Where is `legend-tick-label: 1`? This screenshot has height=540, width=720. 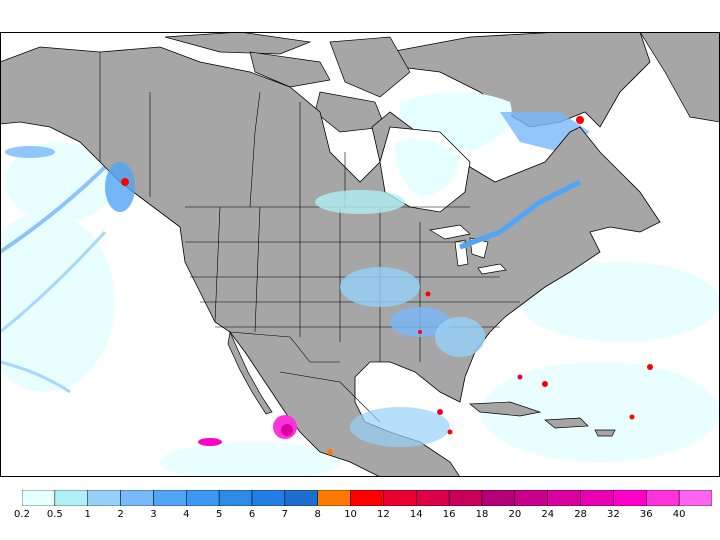
legend-tick-label: 1 is located at coordinates (87, 514).